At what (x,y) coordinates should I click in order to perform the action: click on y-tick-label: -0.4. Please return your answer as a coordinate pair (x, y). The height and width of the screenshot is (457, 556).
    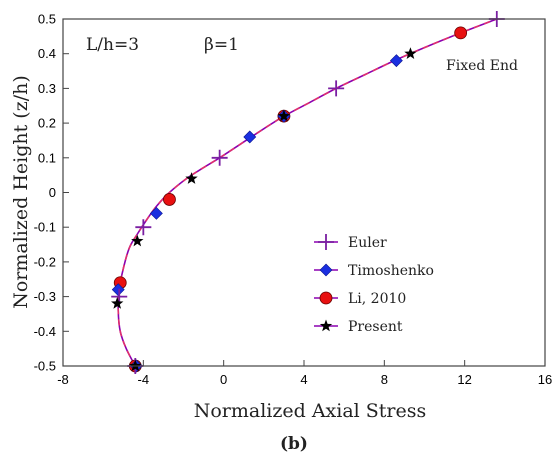
    Looking at the image, I should click on (45, 331).